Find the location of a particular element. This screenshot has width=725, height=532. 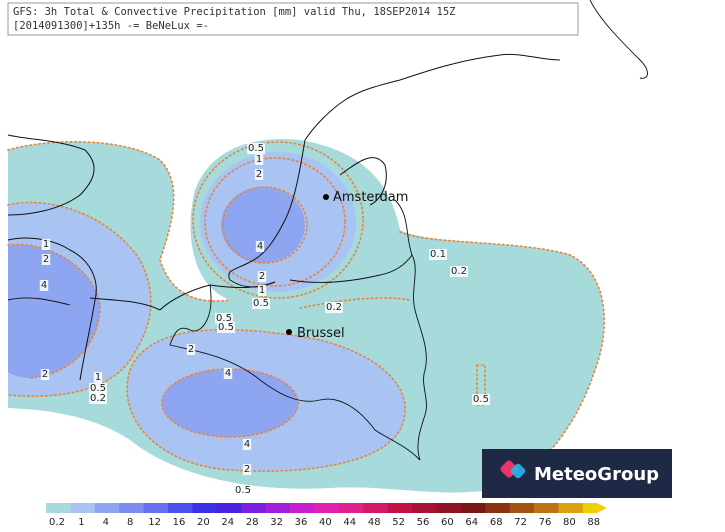

logo-icon is located at coordinates (518, 471).